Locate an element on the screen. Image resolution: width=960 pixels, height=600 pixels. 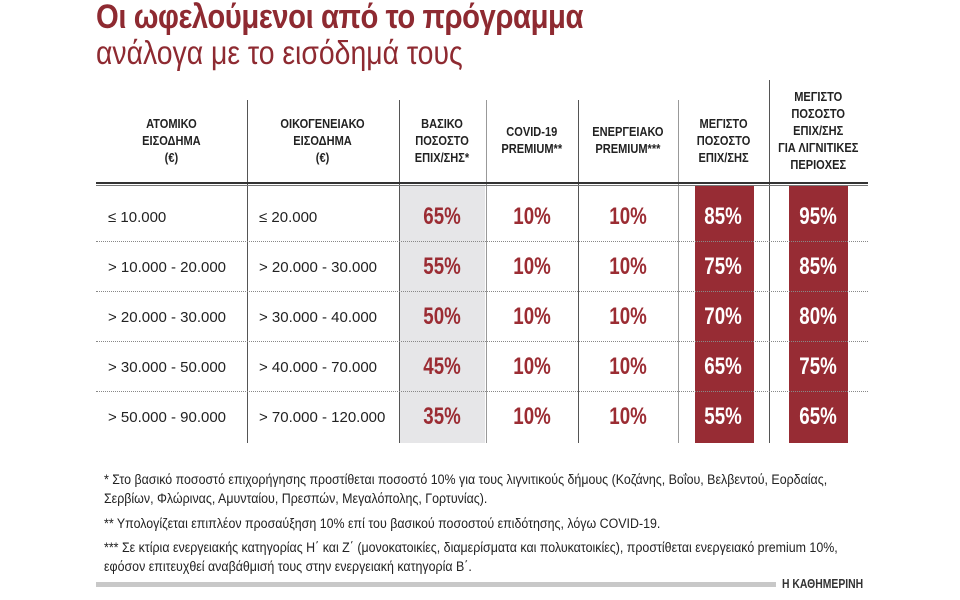
table-cell: > 40.000 - 70.000 is located at coordinates (323, 367).